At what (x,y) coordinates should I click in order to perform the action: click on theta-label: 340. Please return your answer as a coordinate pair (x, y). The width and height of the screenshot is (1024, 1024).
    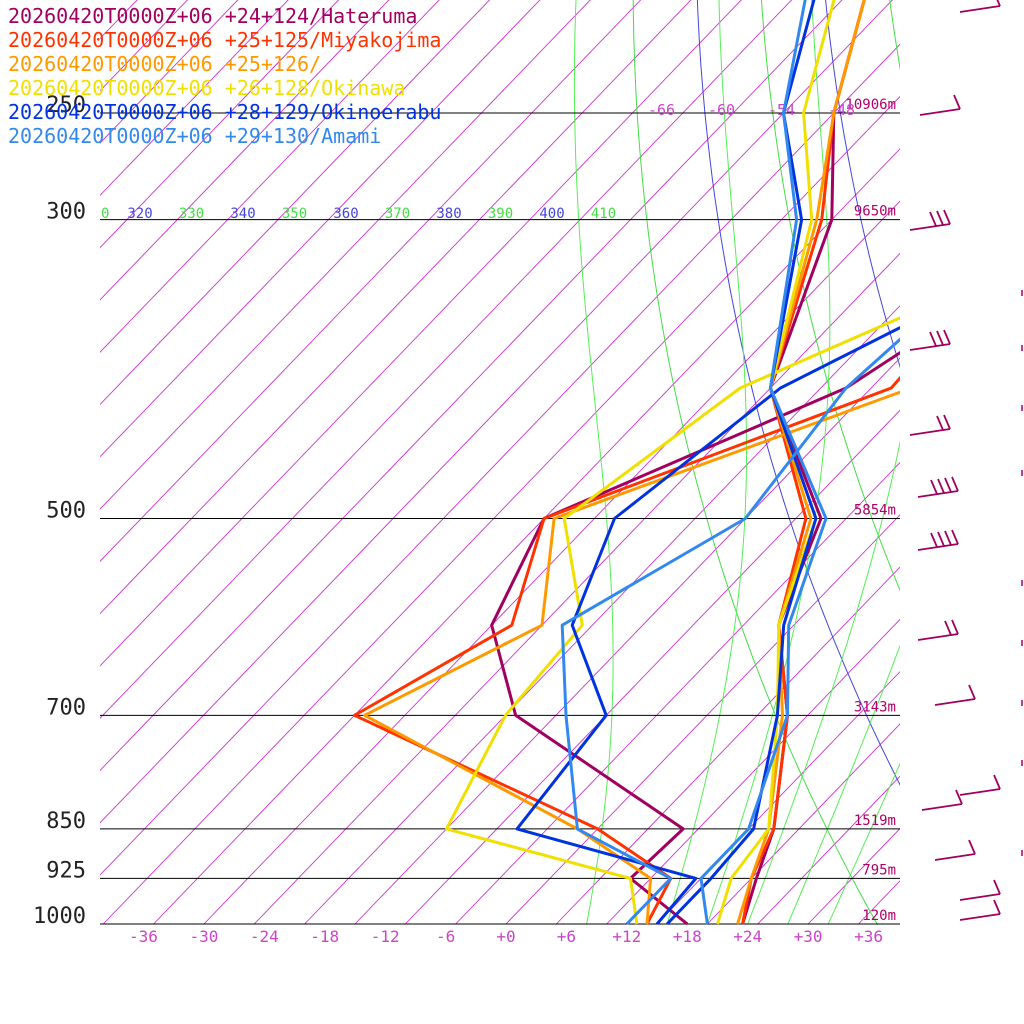
    Looking at the image, I should click on (242, 214).